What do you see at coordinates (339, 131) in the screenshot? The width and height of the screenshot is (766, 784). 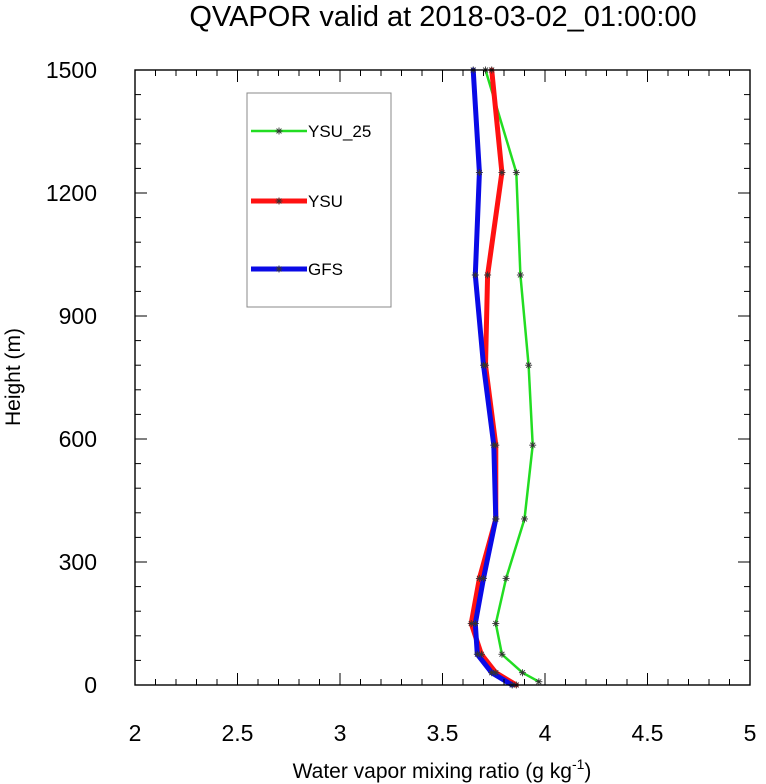 I see `legend-label: YSU_25` at bounding box center [339, 131].